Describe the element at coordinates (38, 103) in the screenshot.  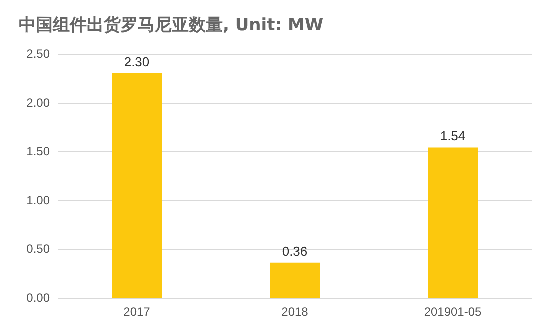
I see `y-tick-label: 2.00` at that location.